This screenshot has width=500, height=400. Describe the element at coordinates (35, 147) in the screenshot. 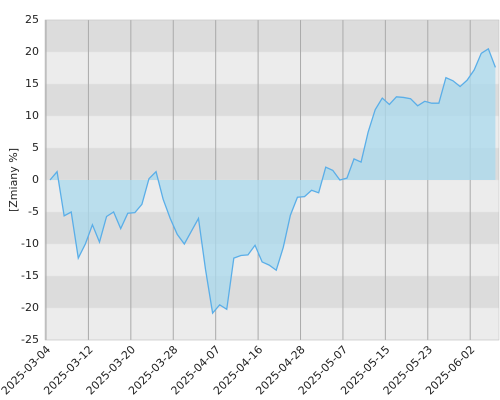

I see `y-tick-label: 5` at that location.